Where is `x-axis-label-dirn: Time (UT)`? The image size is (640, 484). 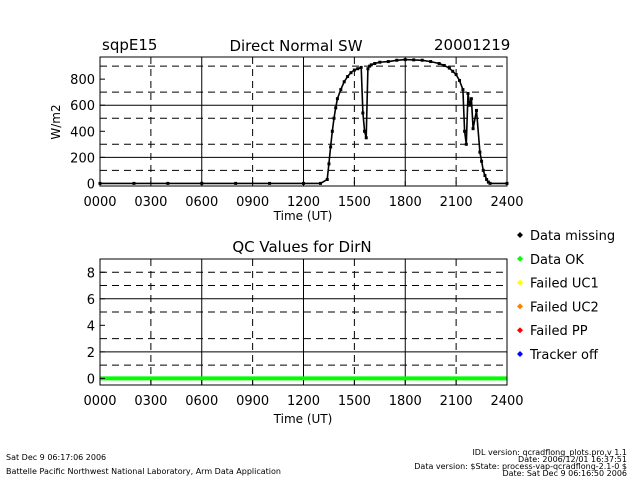
x-axis-label-dirn: Time (UT) is located at coordinates (303, 216).